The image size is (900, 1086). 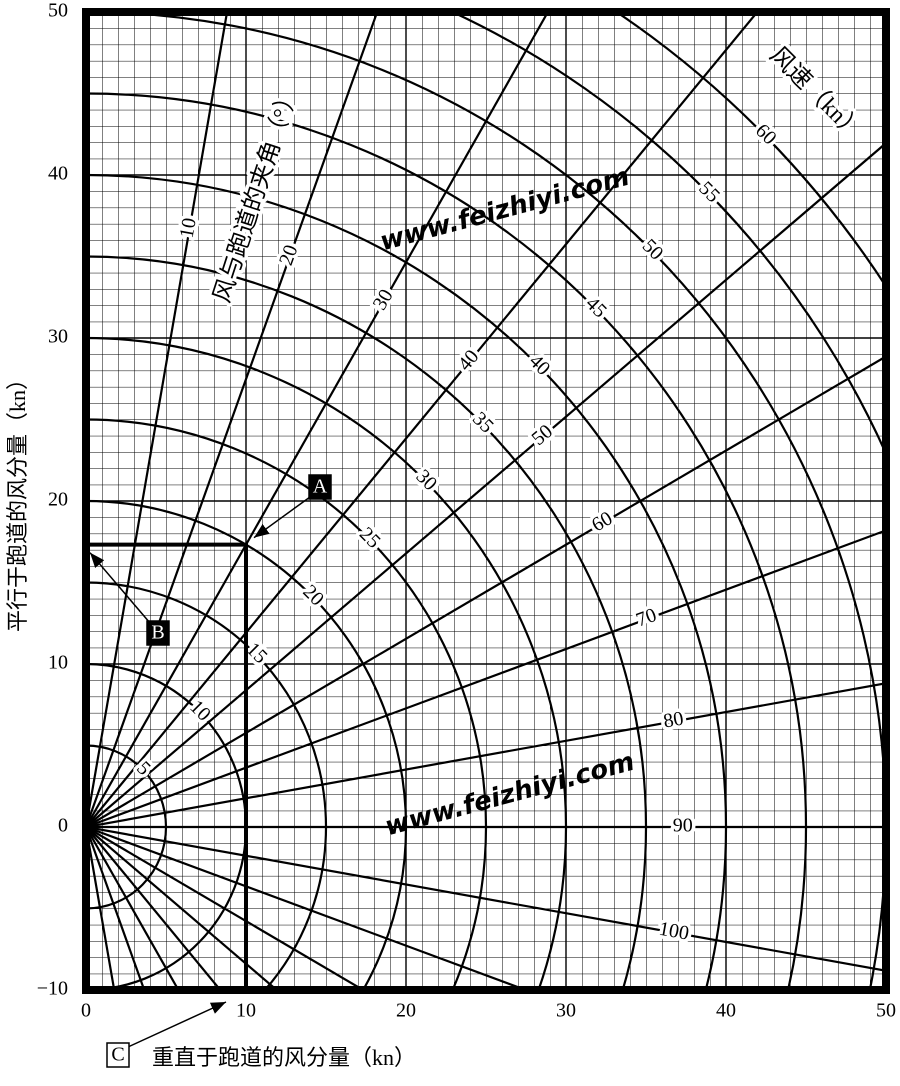 I want to click on example-path, so click(x=167, y=766).